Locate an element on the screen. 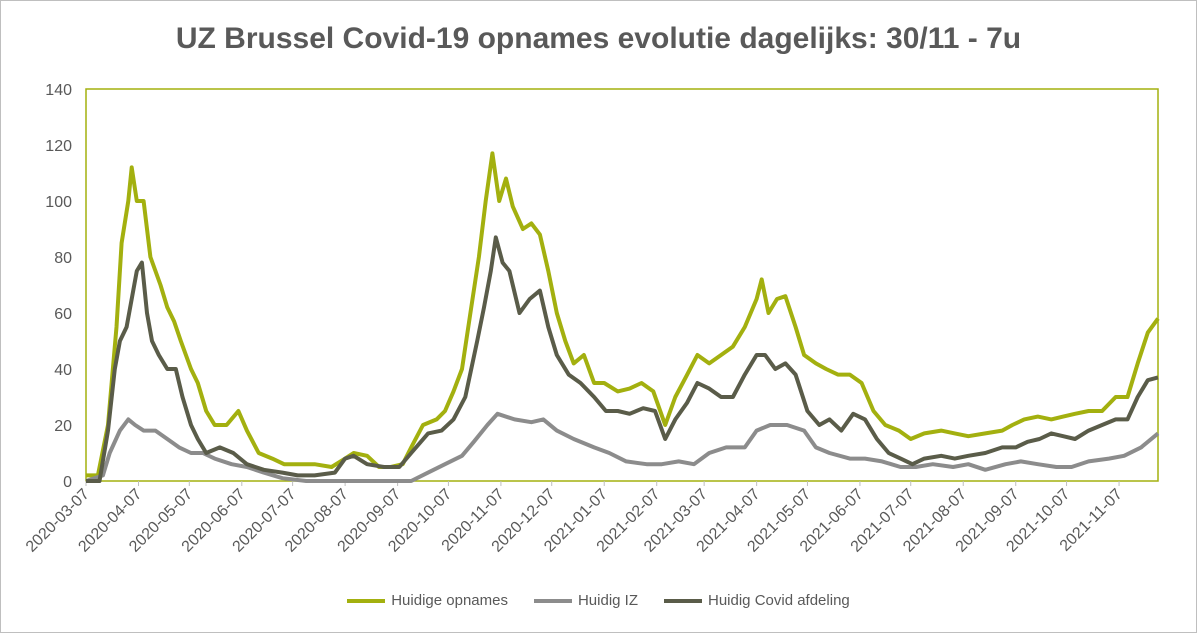 The image size is (1197, 633). y-tick-label: 80 is located at coordinates (63, 258).